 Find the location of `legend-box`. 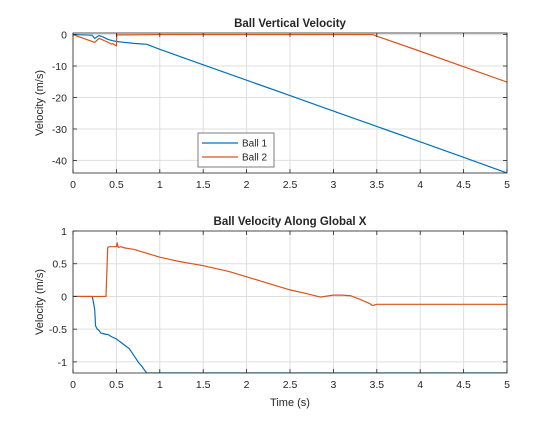

legend-box is located at coordinates (236, 150).